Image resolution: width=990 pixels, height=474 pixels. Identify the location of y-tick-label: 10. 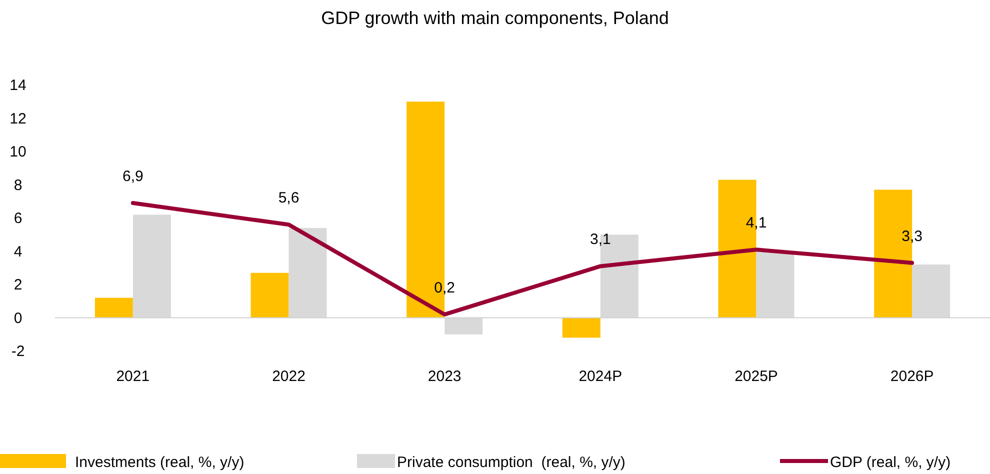
(18, 152).